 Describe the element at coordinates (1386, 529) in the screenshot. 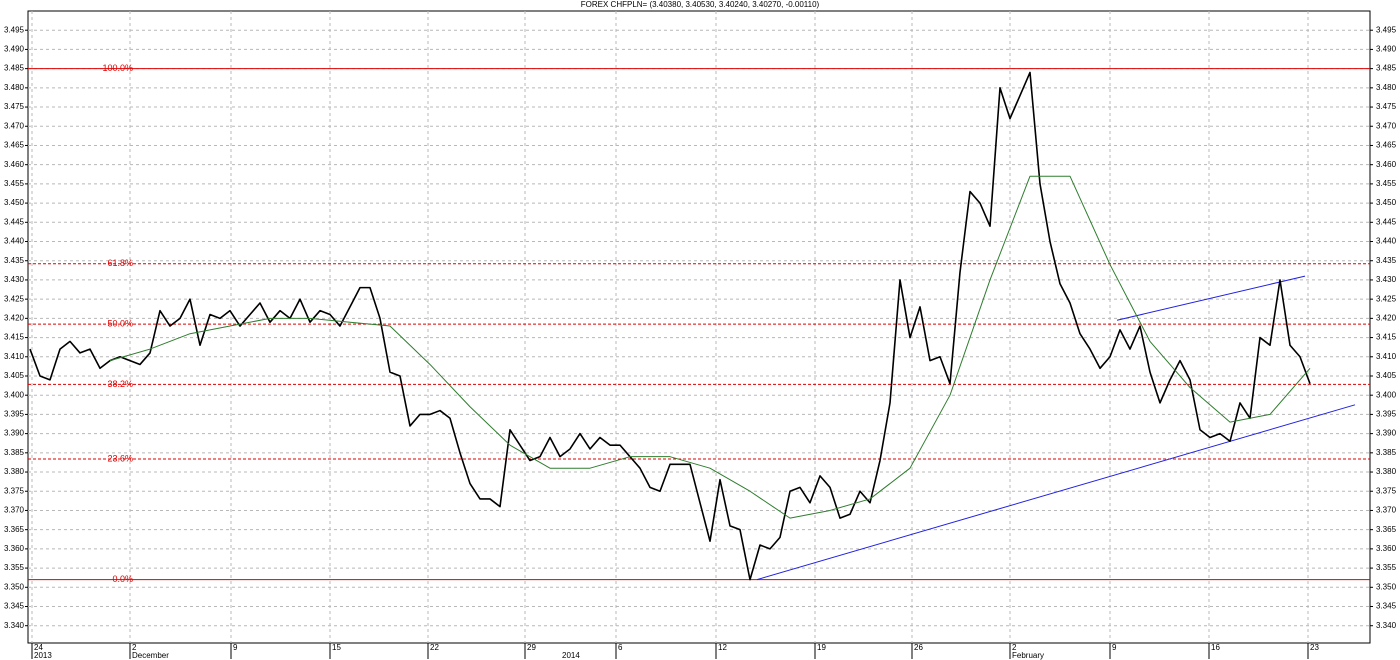

I see `y2-tick-label: 3.365` at that location.